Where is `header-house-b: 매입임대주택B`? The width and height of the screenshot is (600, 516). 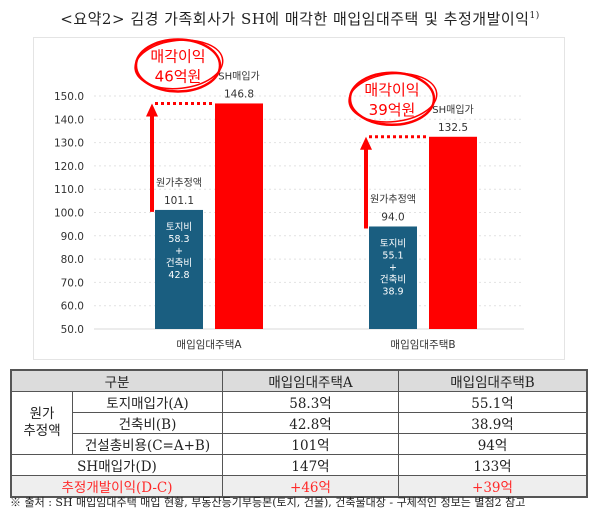
header-house-b: 매입임대주택B is located at coordinates (493, 380).